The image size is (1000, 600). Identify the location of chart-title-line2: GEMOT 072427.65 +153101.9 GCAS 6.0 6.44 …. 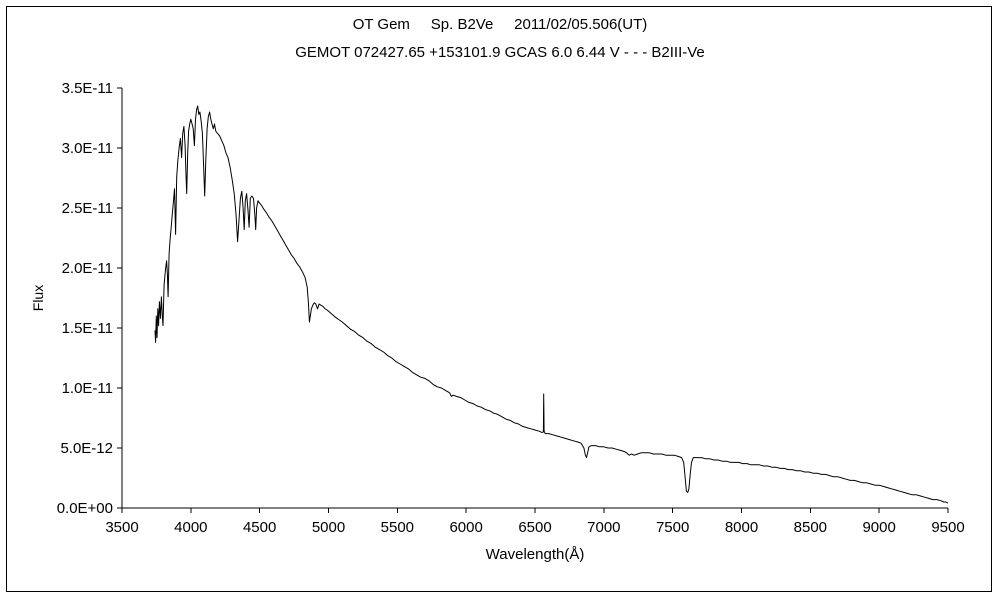
(500, 52).